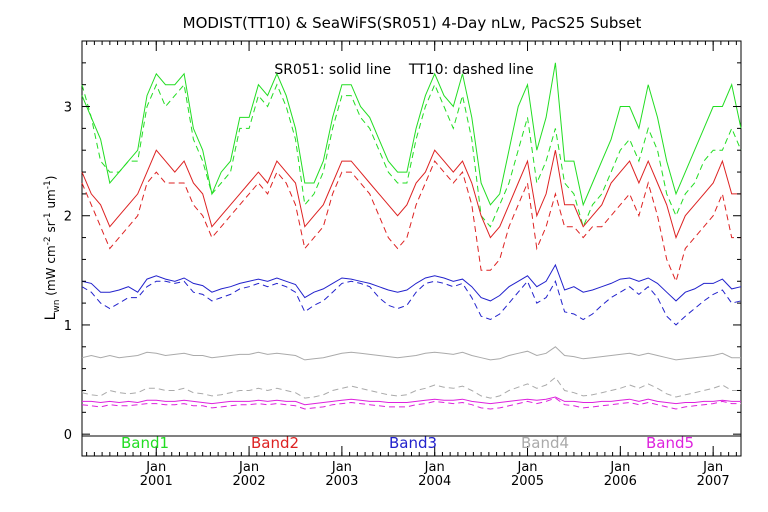 The height and width of the screenshot is (512, 768). Describe the element at coordinates (51, 316) in the screenshot. I see `y-label-main: L` at that location.